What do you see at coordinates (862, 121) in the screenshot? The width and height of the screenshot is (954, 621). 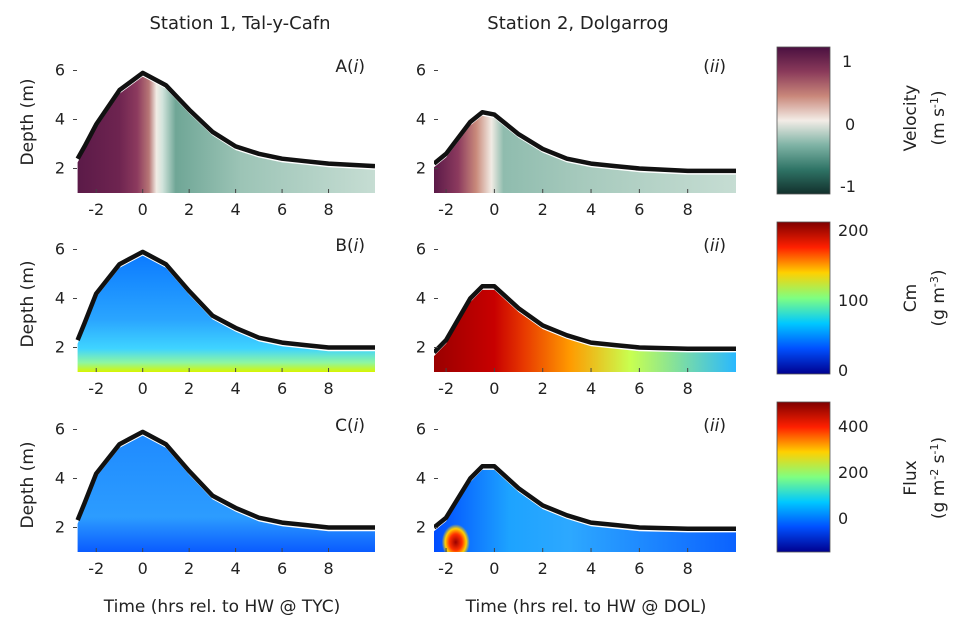 I see `colorbar-velocity: 1 0 -1 Velocity (m s-1)` at bounding box center [862, 121].